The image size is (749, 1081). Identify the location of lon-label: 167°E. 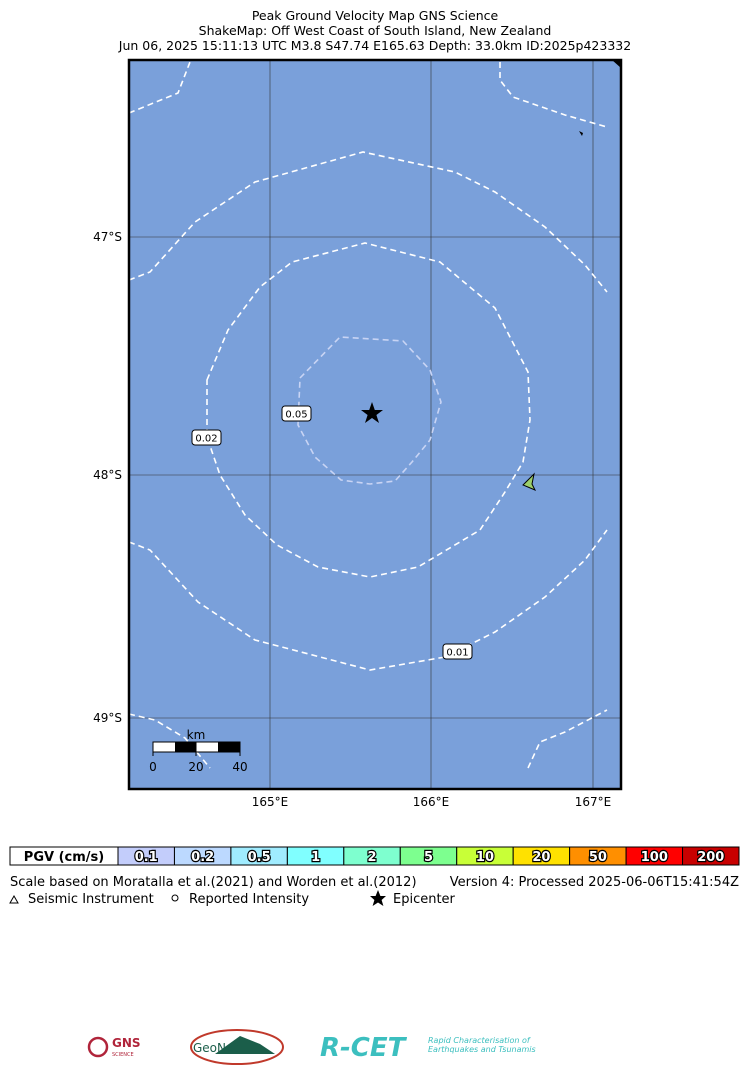
(593, 802).